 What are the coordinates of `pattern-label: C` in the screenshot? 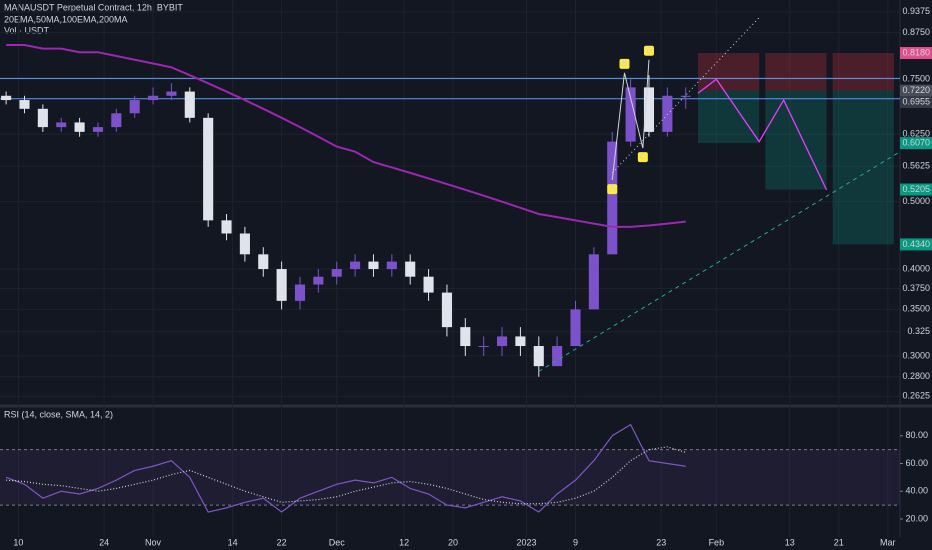 It's located at (643, 156).